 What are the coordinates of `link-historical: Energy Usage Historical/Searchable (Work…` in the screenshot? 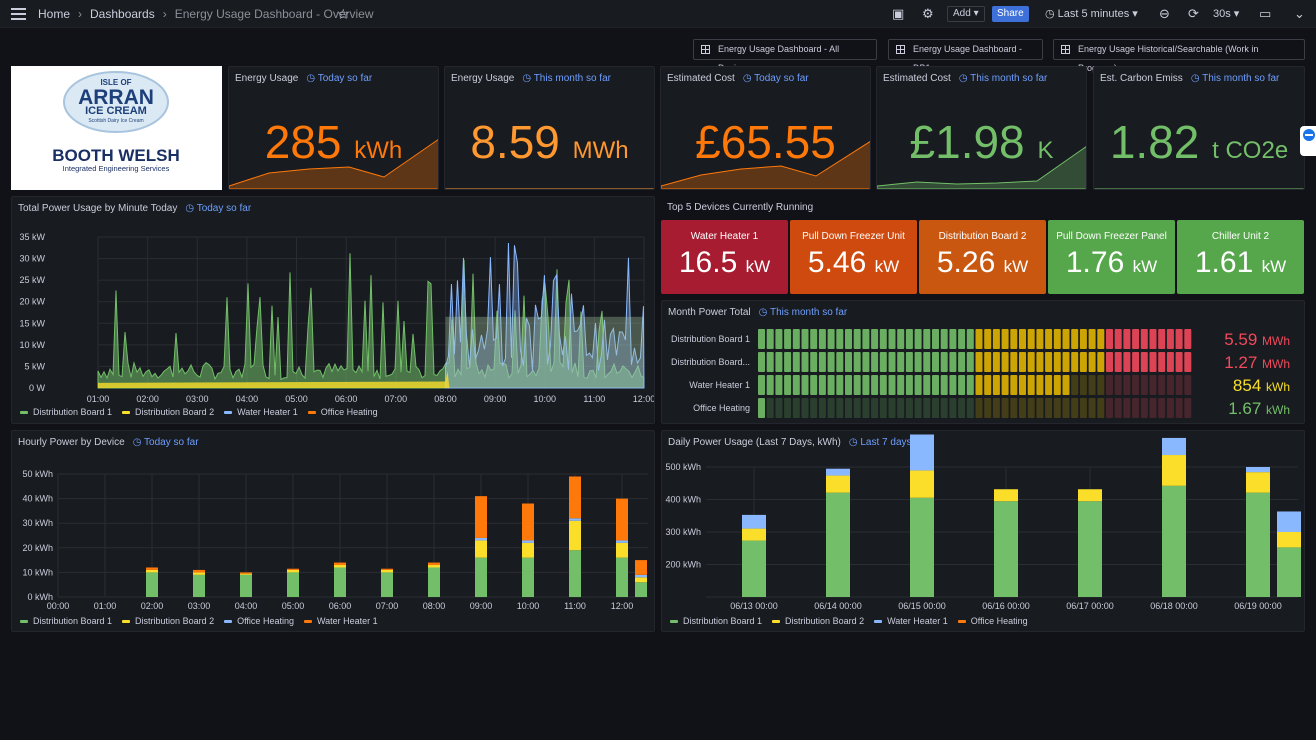 It's located at (1179, 56).